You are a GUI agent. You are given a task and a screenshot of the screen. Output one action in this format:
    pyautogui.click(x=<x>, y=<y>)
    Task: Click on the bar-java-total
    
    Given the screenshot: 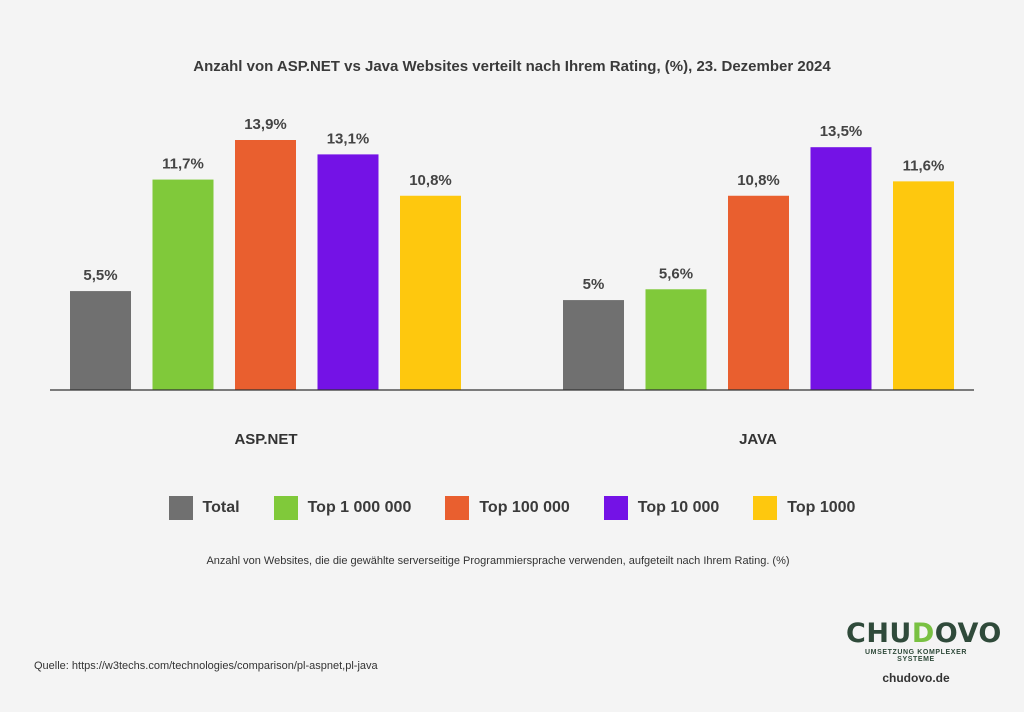 What is the action you would take?
    pyautogui.click(x=593, y=345)
    